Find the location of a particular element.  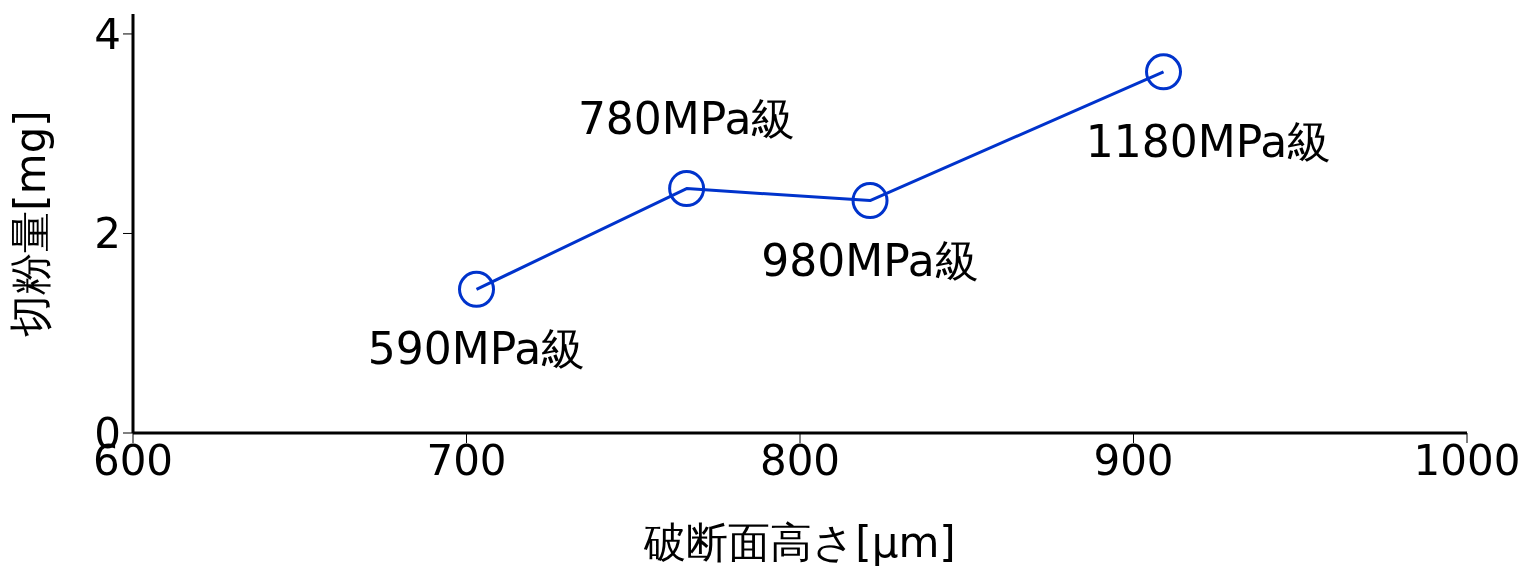

y-axis-title: 切粉量[mg] is located at coordinates (30, 223).